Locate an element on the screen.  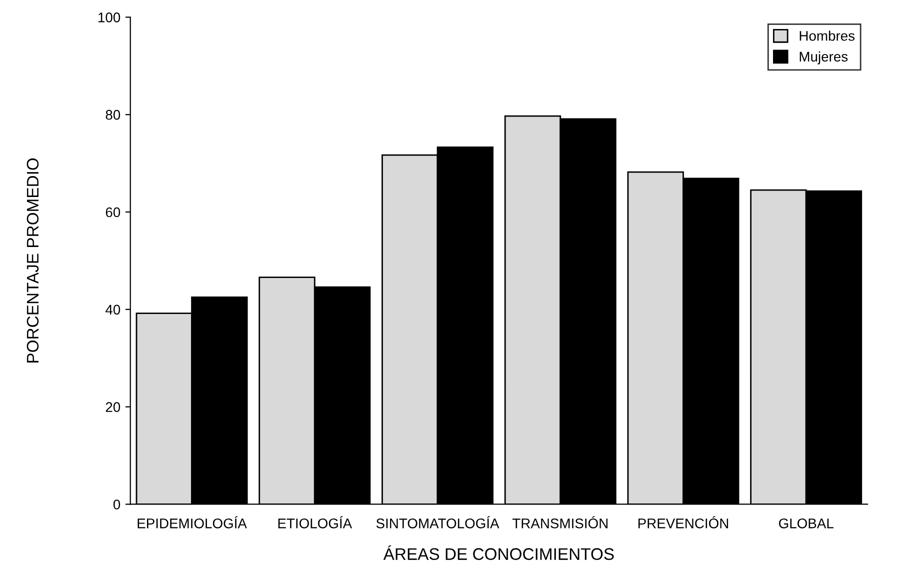
x-tick-label: GLOBAL is located at coordinates (806, 523).